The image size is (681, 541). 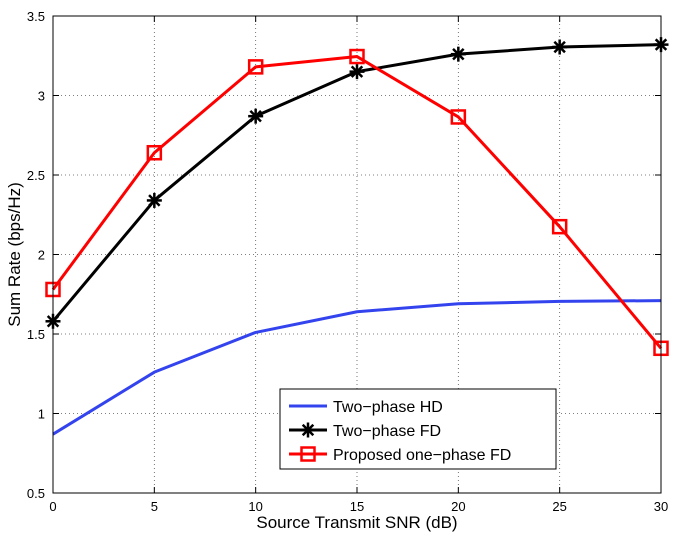 What do you see at coordinates (154, 506) in the screenshot?
I see `x-tick-label: 5` at bounding box center [154, 506].